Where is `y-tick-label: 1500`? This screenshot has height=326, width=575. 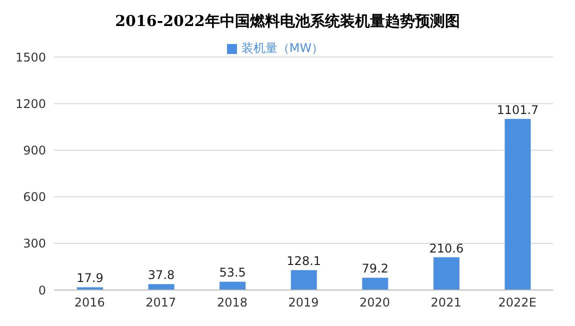 y-tick-label: 1500 is located at coordinates (30, 57).